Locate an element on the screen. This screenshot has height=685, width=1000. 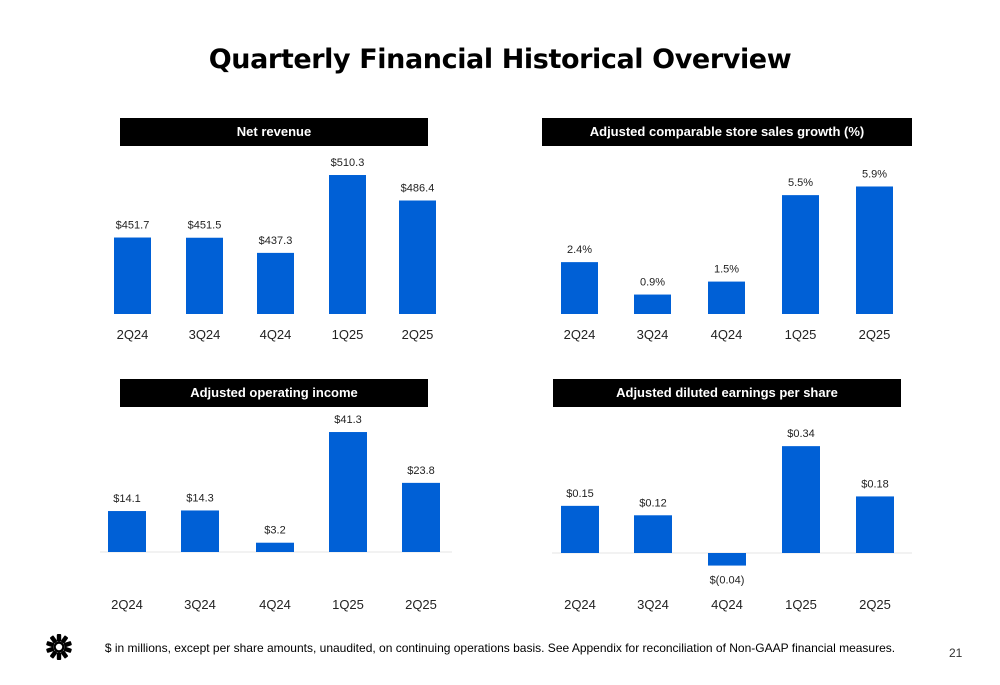
page-number: 21 is located at coordinates (956, 653).